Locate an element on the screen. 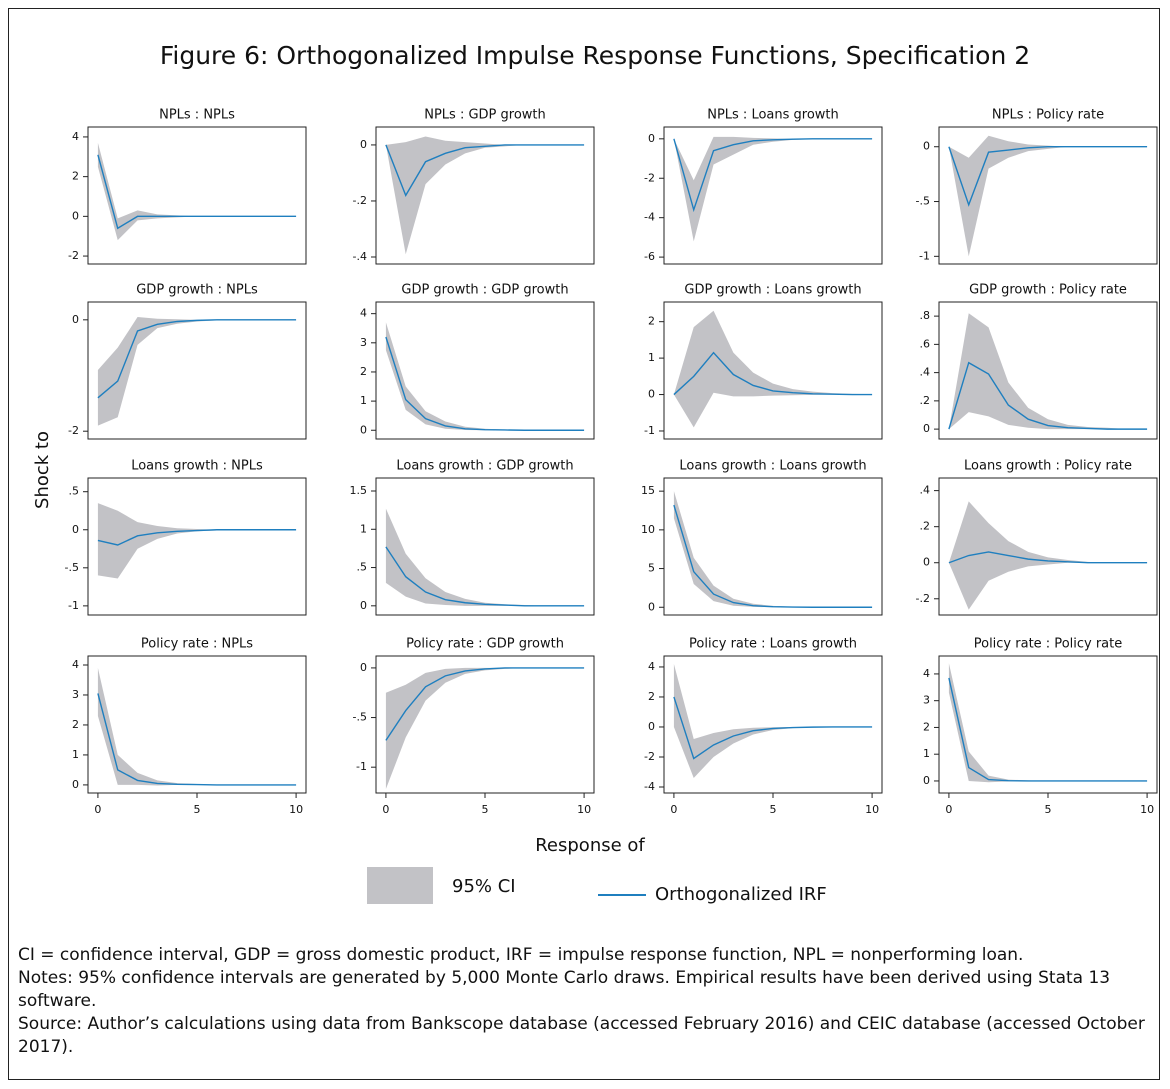  x-tick-label: 0 is located at coordinates (673, 809).